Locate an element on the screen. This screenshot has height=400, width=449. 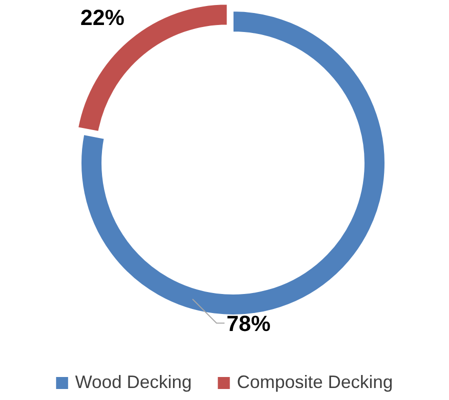
legend-label: Composite Decking is located at coordinates (314, 382).